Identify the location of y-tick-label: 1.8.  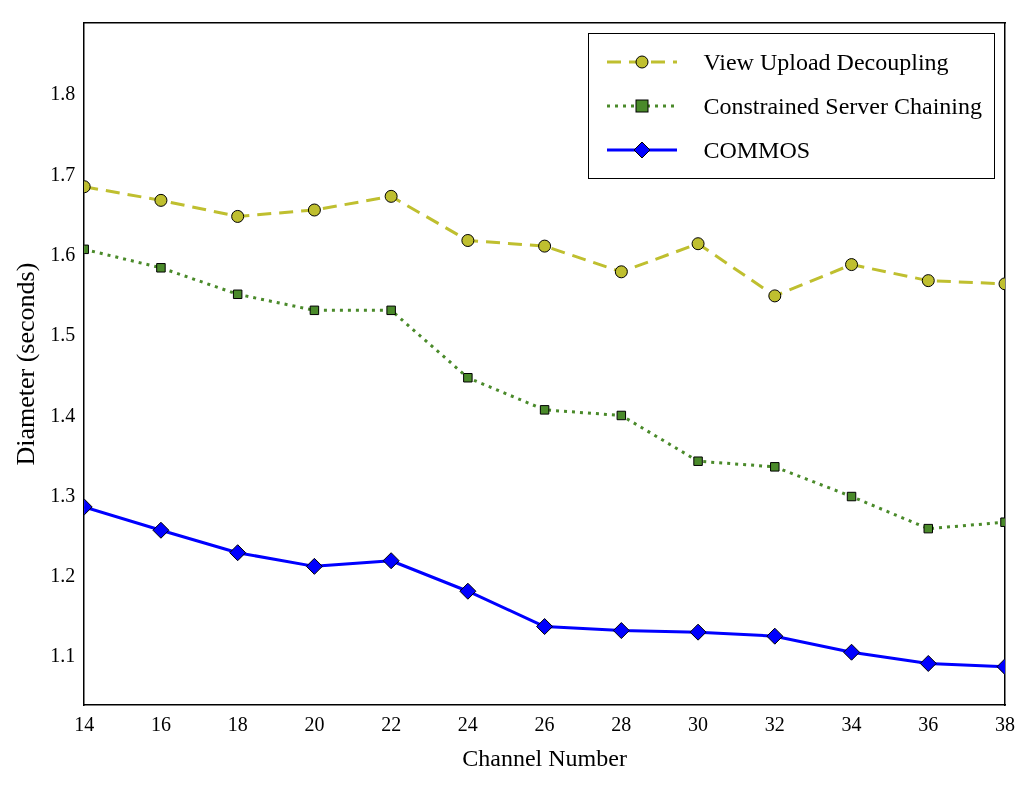
(63, 93).